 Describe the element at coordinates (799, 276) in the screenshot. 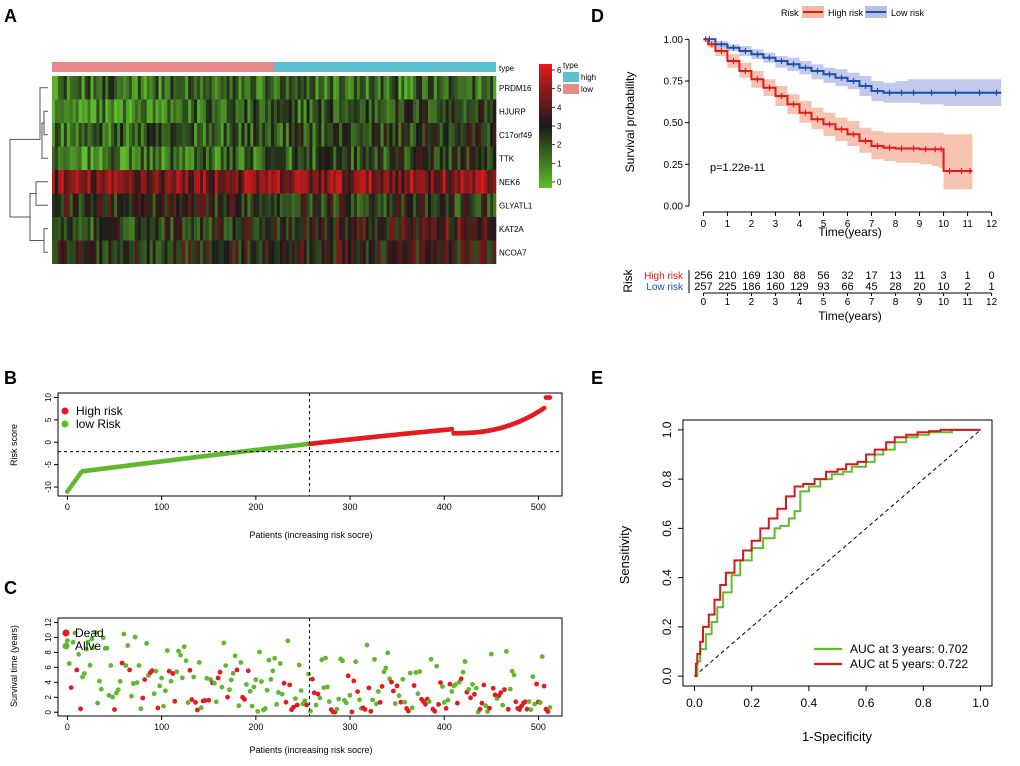

I see `risk-table-cell: 88` at that location.